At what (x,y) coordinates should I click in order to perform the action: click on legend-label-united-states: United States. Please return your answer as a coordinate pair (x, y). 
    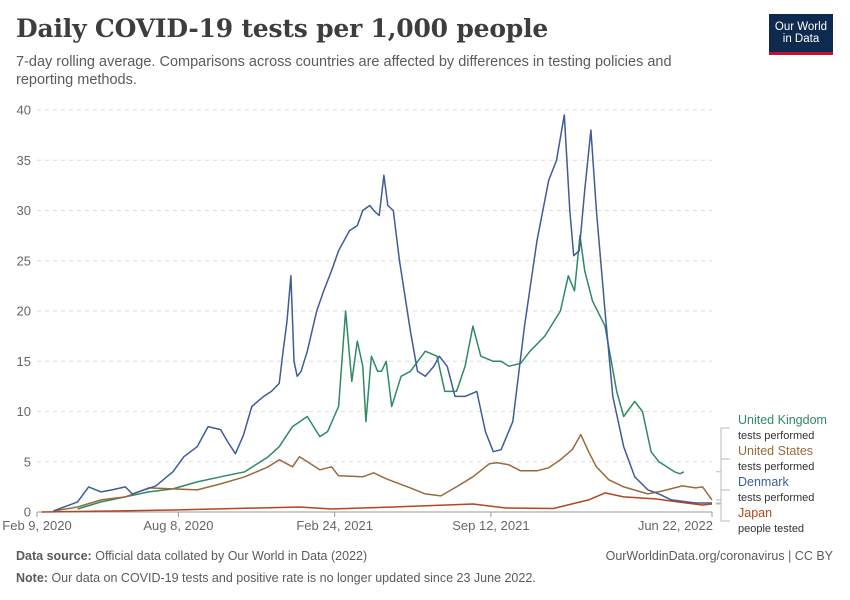
    Looking at the image, I should click on (775, 451).